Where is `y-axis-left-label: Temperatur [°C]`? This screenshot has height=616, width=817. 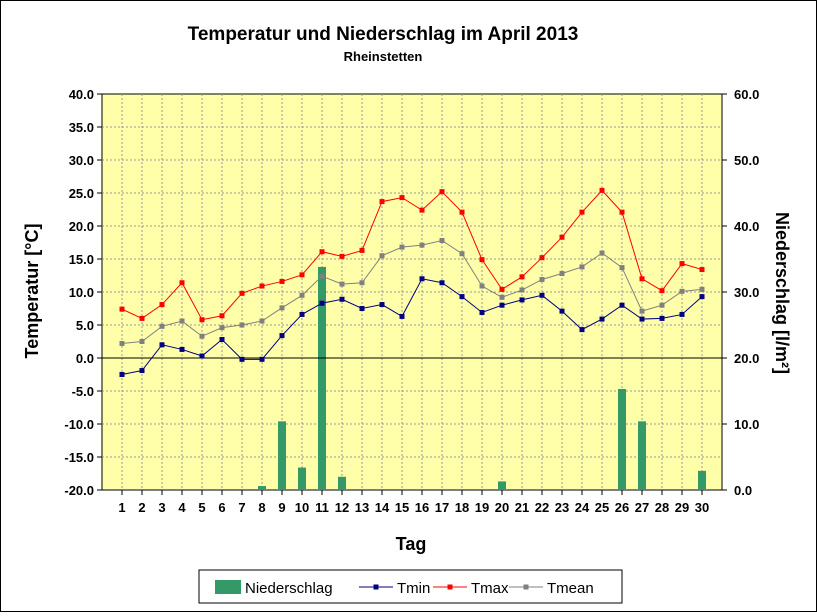
y-axis-left-label: Temperatur [°C] is located at coordinates (32, 291).